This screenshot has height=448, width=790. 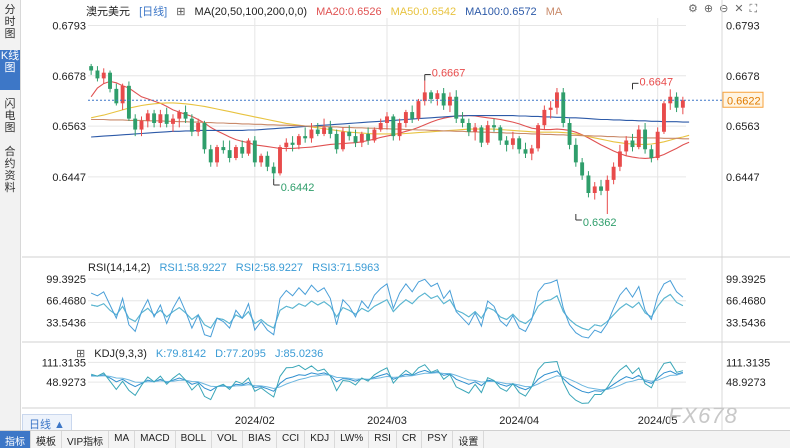 What do you see at coordinates (320, 439) in the screenshot?
I see `indicator-tab: KDJ` at bounding box center [320, 439].